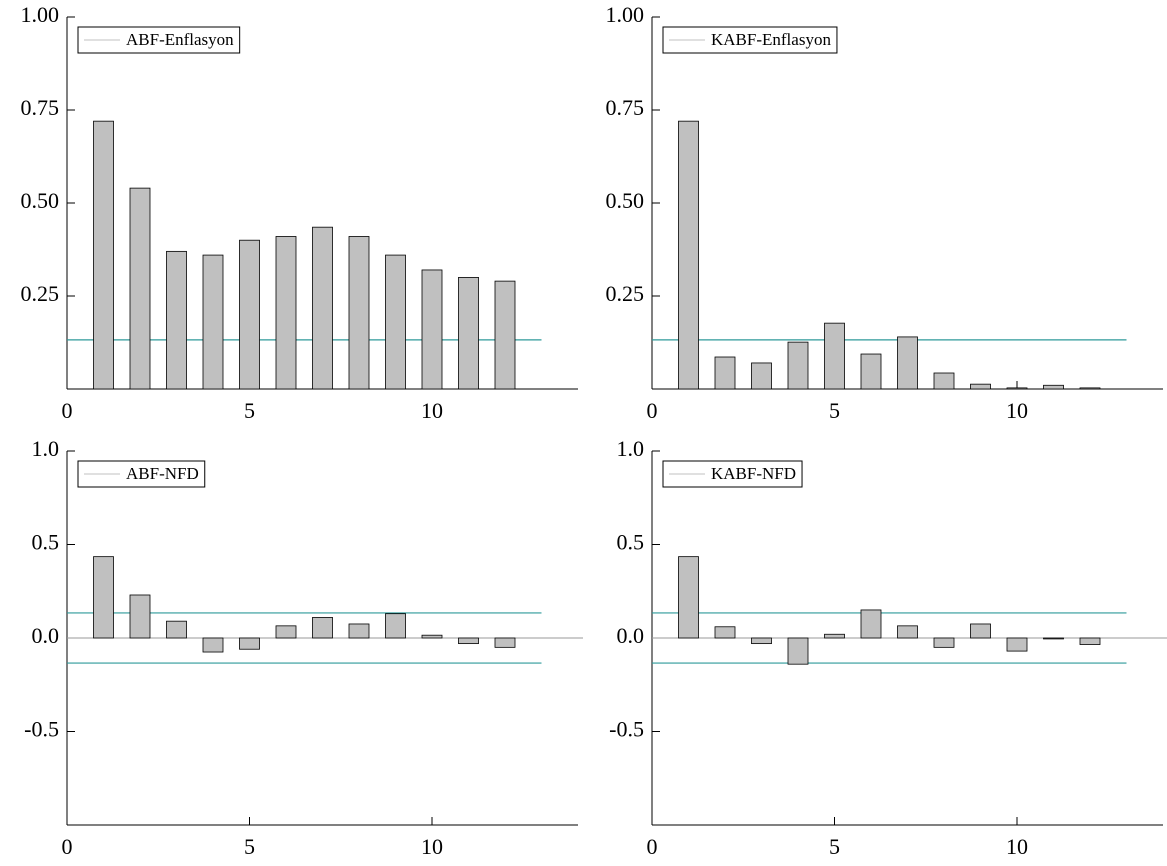  I want to click on legend: ABF-NFD, so click(141, 474).